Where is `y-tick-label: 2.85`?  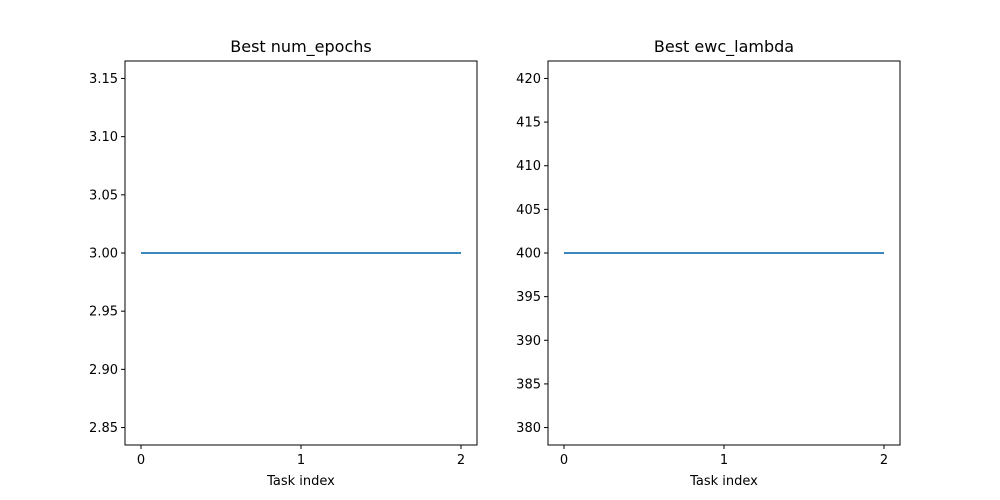
y-tick-label: 2.85 is located at coordinates (103, 428).